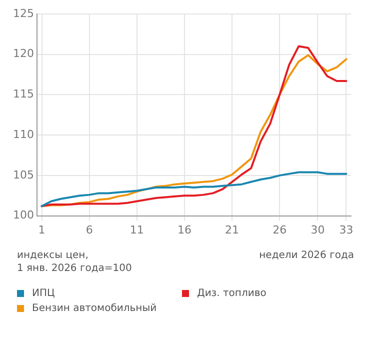 The width and height of the screenshot is (371, 356). Describe the element at coordinates (23, 175) in the screenshot. I see `y-tick-label: 105` at that location.